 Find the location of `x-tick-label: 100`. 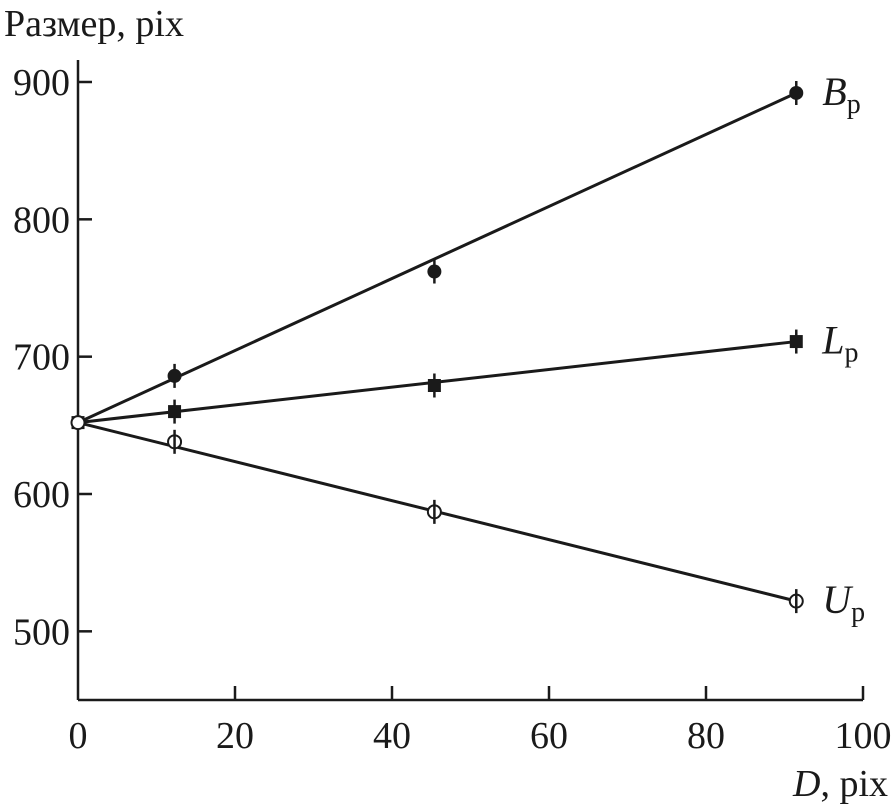

x-tick-label: 100 is located at coordinates (863, 736).